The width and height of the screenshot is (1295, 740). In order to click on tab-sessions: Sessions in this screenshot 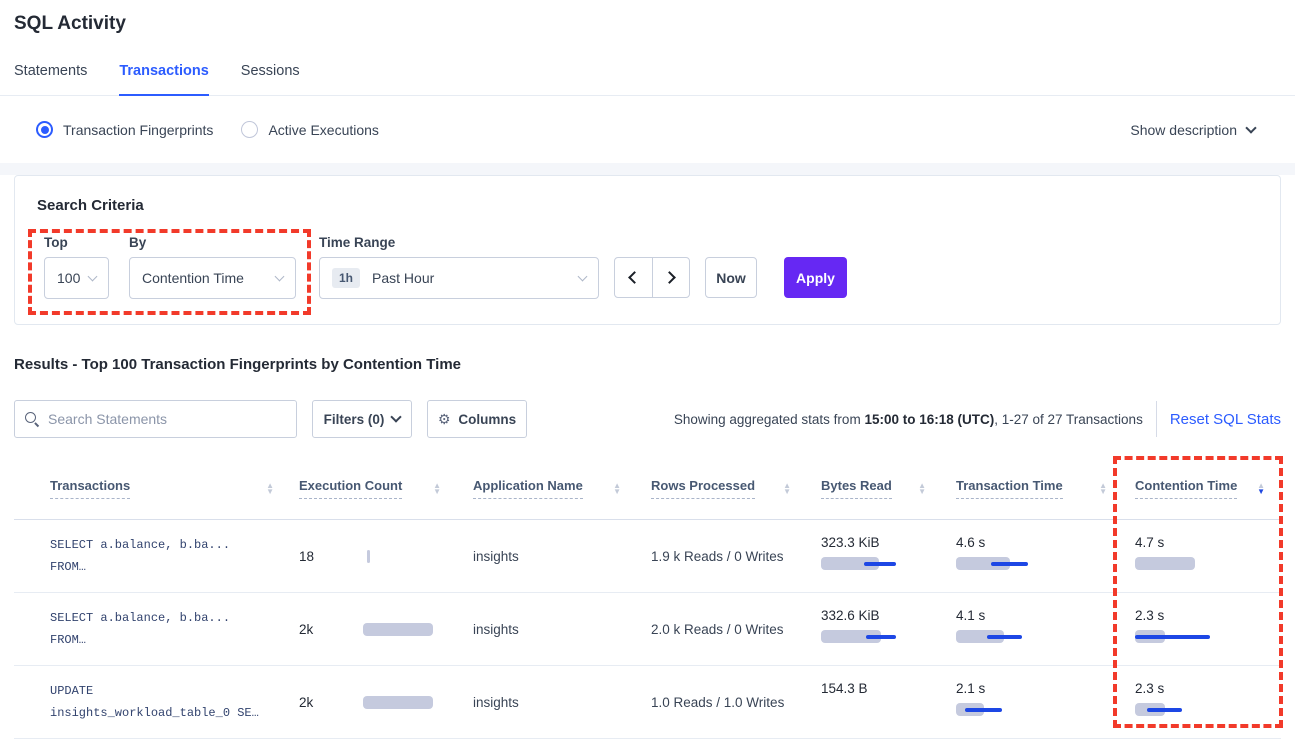, I will do `click(270, 71)`.